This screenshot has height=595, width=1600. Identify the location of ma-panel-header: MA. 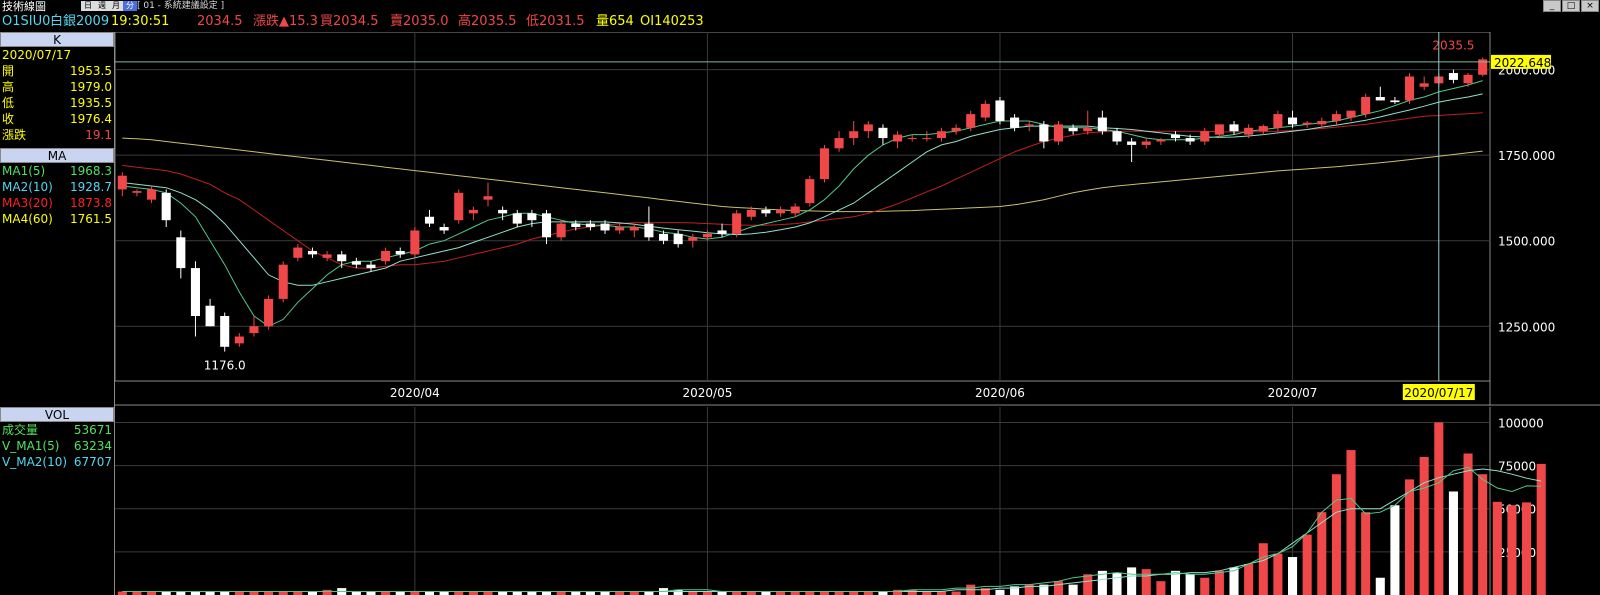
(57, 155).